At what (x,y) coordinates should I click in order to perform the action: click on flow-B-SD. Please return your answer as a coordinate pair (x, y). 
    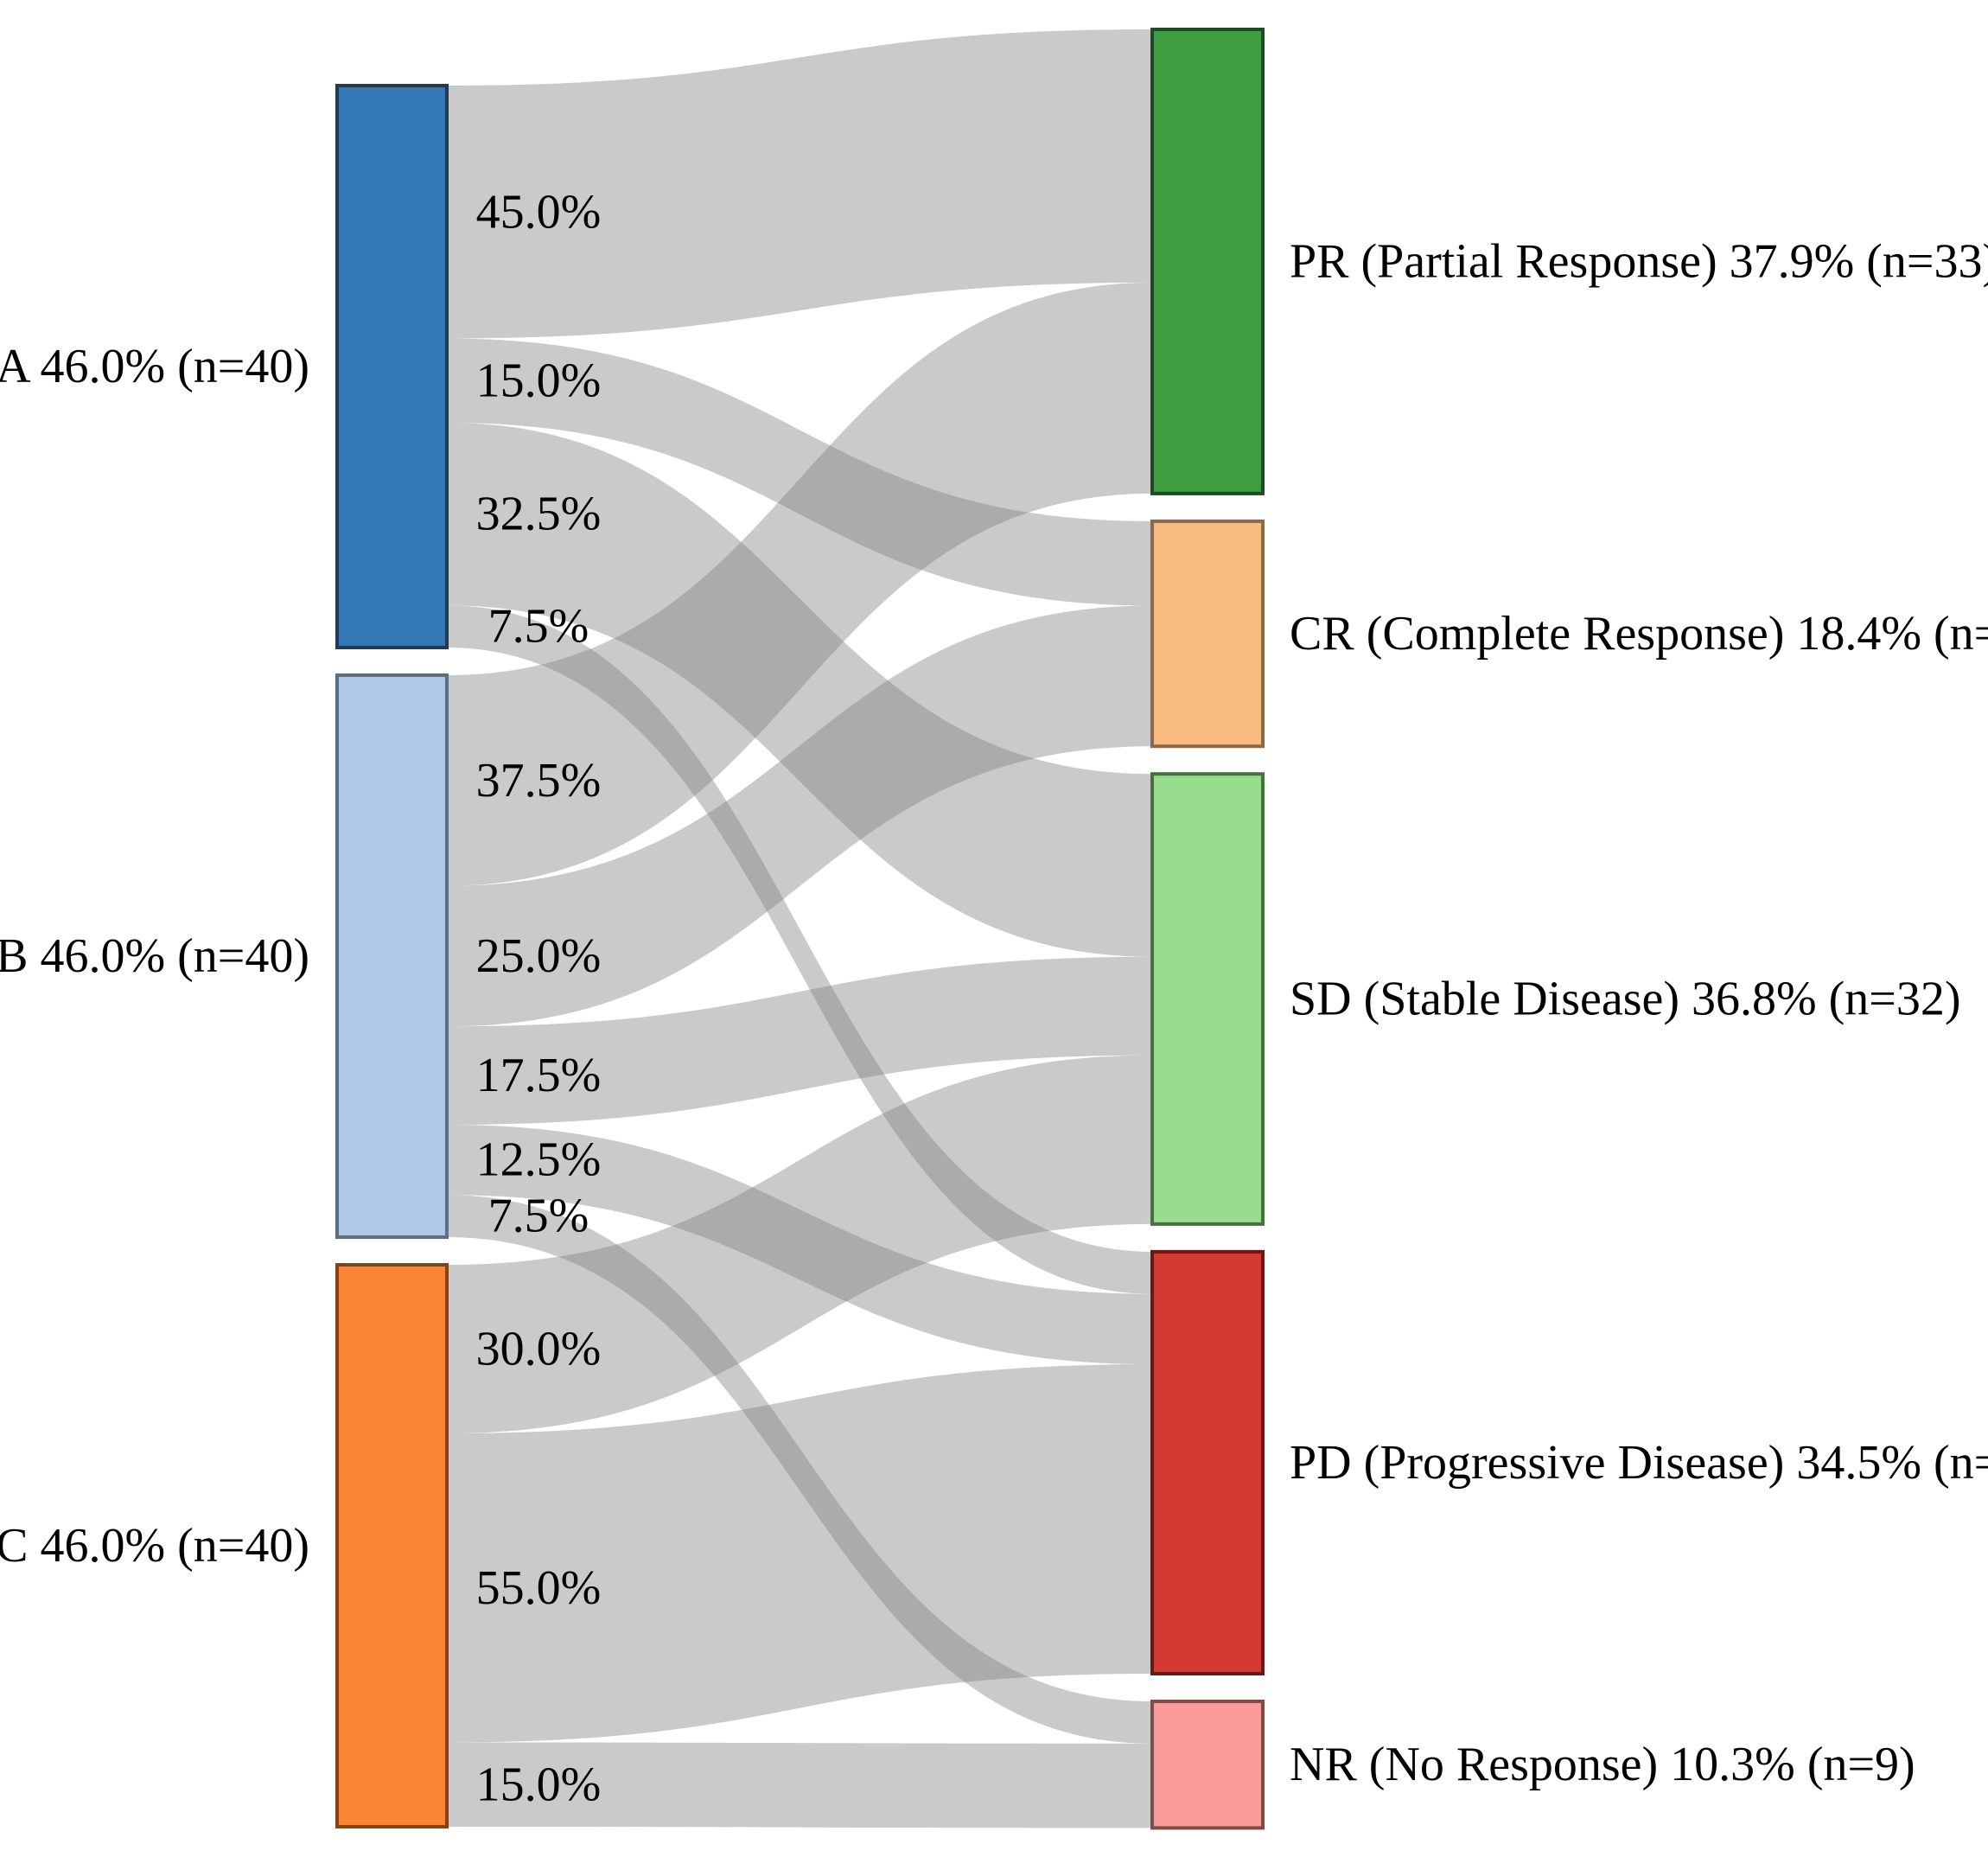
    Looking at the image, I should click on (799, 1040).